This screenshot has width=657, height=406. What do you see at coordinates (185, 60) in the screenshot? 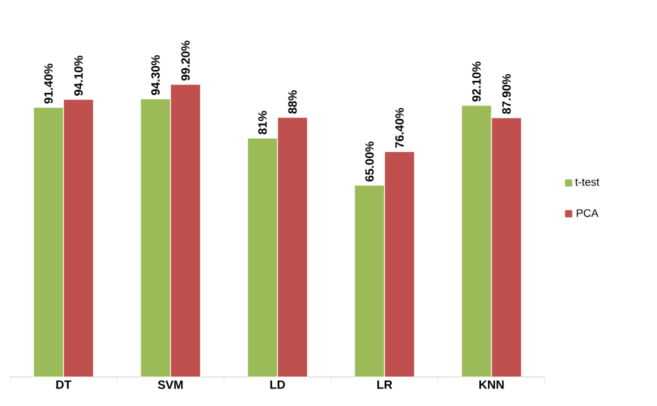
I see `data-label: 99.20%` at bounding box center [185, 60].